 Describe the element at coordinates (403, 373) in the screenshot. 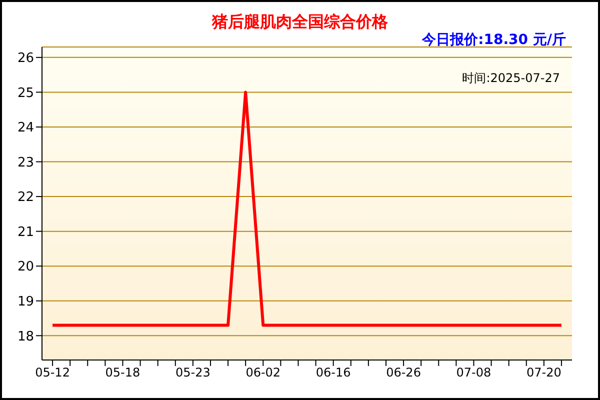

I see `x-tick-label: 06-26` at that location.